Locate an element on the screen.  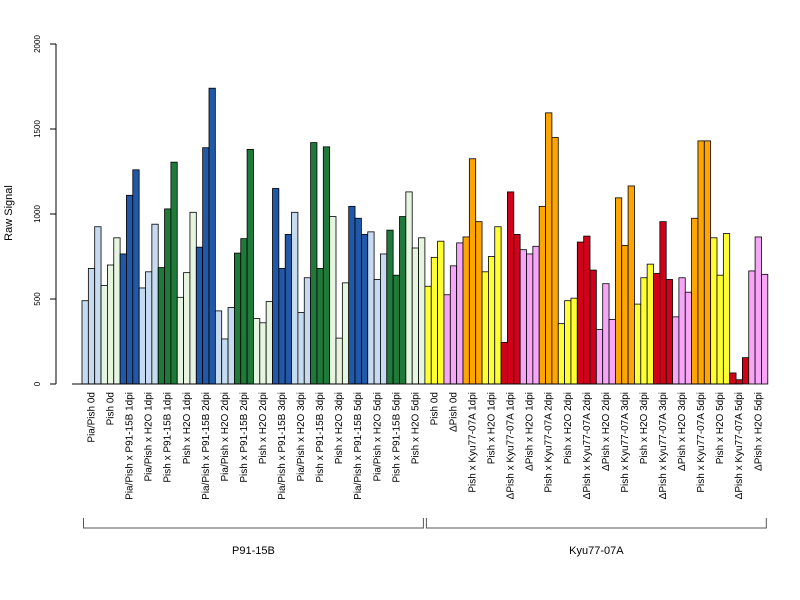
x-tick-label: Pia/Pish x H2O 5dpi is located at coordinates (377, 437).